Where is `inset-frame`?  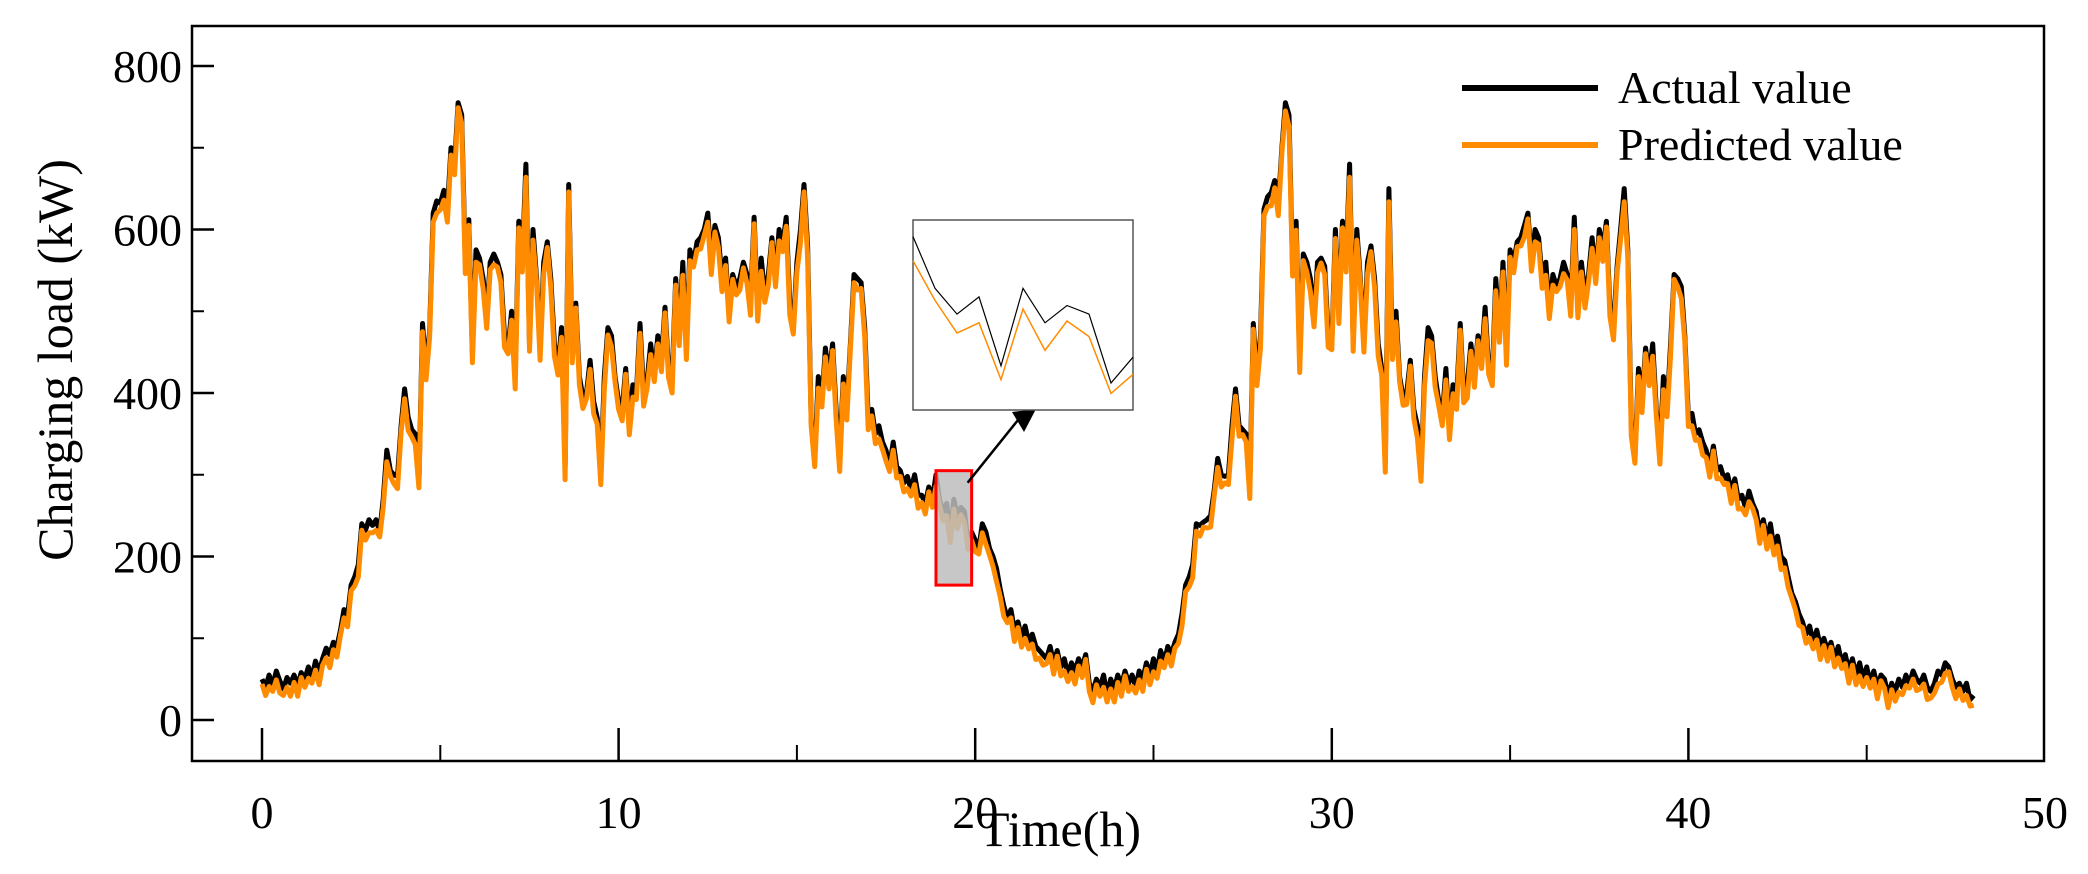
inset-frame is located at coordinates (1023, 315).